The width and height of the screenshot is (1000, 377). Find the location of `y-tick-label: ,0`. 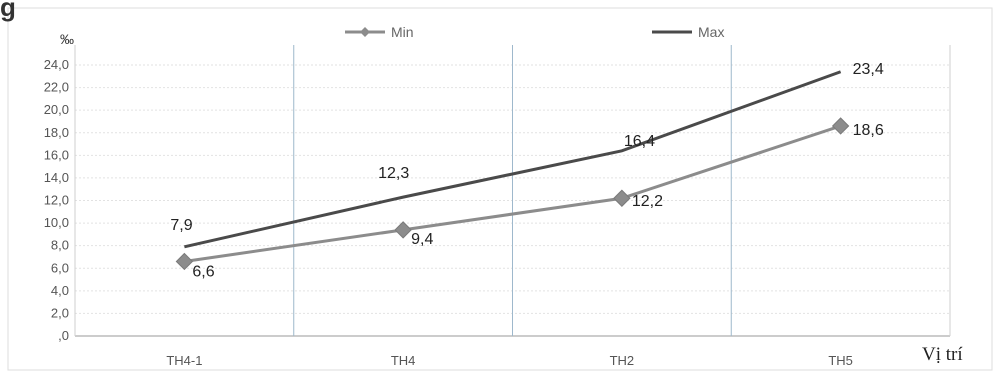

y-tick-label: ,0 is located at coordinates (63, 335).